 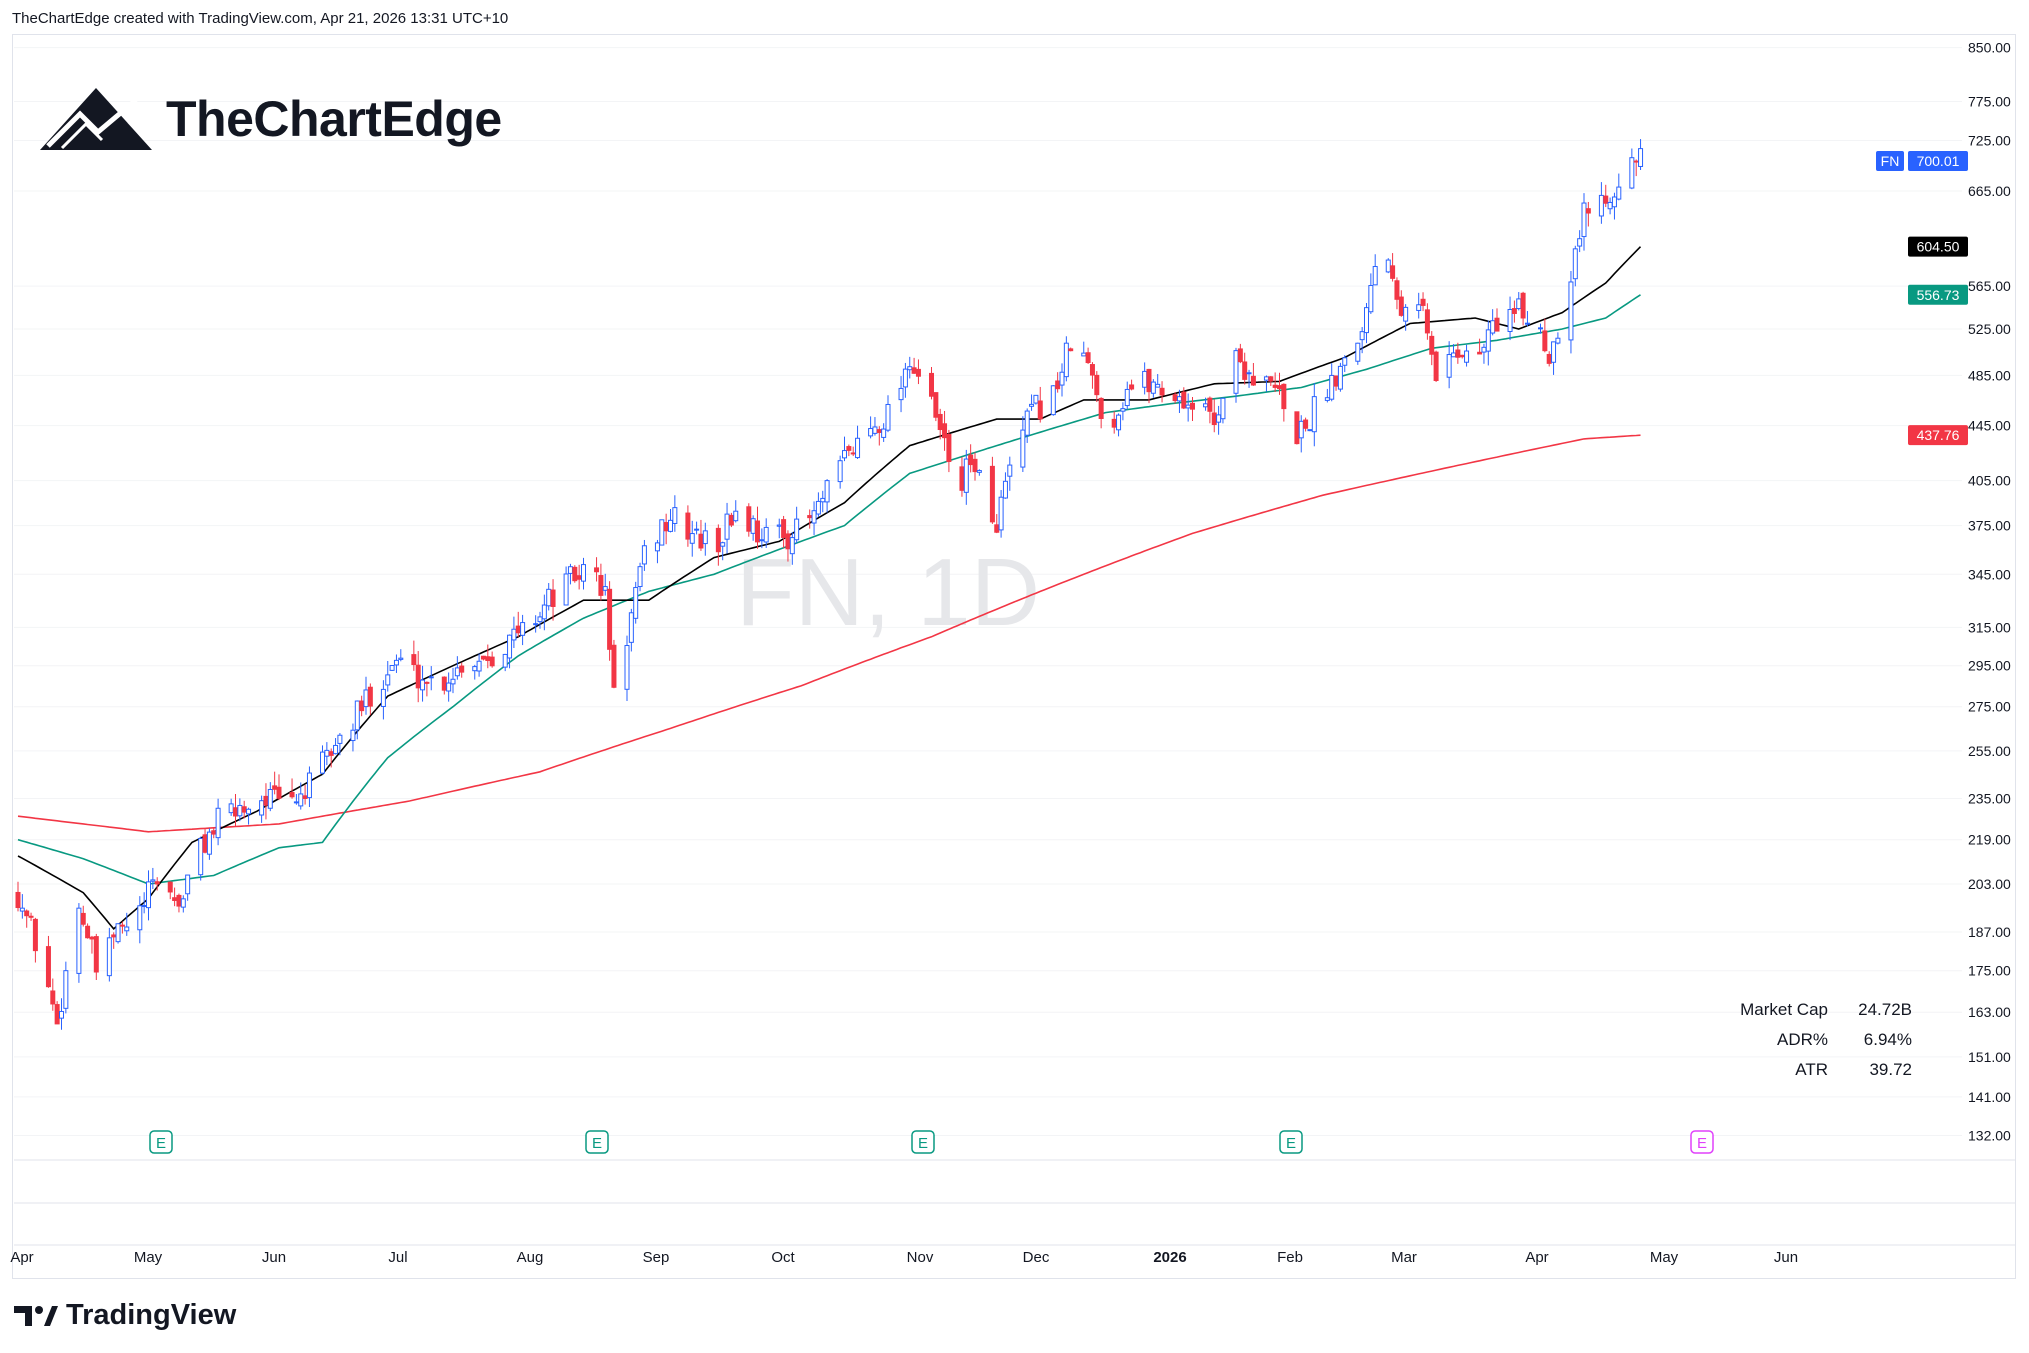 What do you see at coordinates (1989, 375) in the screenshot?
I see `y-tick-label: 485.00` at bounding box center [1989, 375].